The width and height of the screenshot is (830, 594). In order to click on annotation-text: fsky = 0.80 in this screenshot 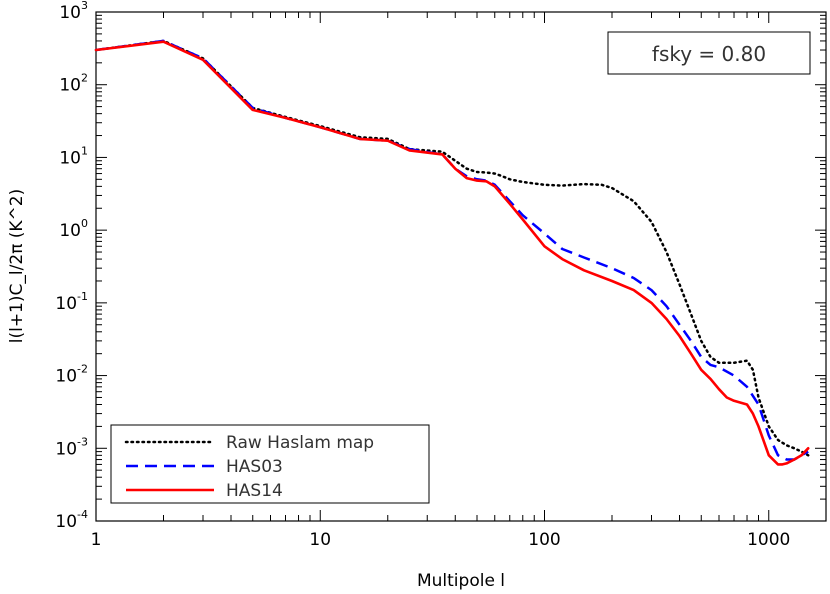, I will do `click(709, 54)`.